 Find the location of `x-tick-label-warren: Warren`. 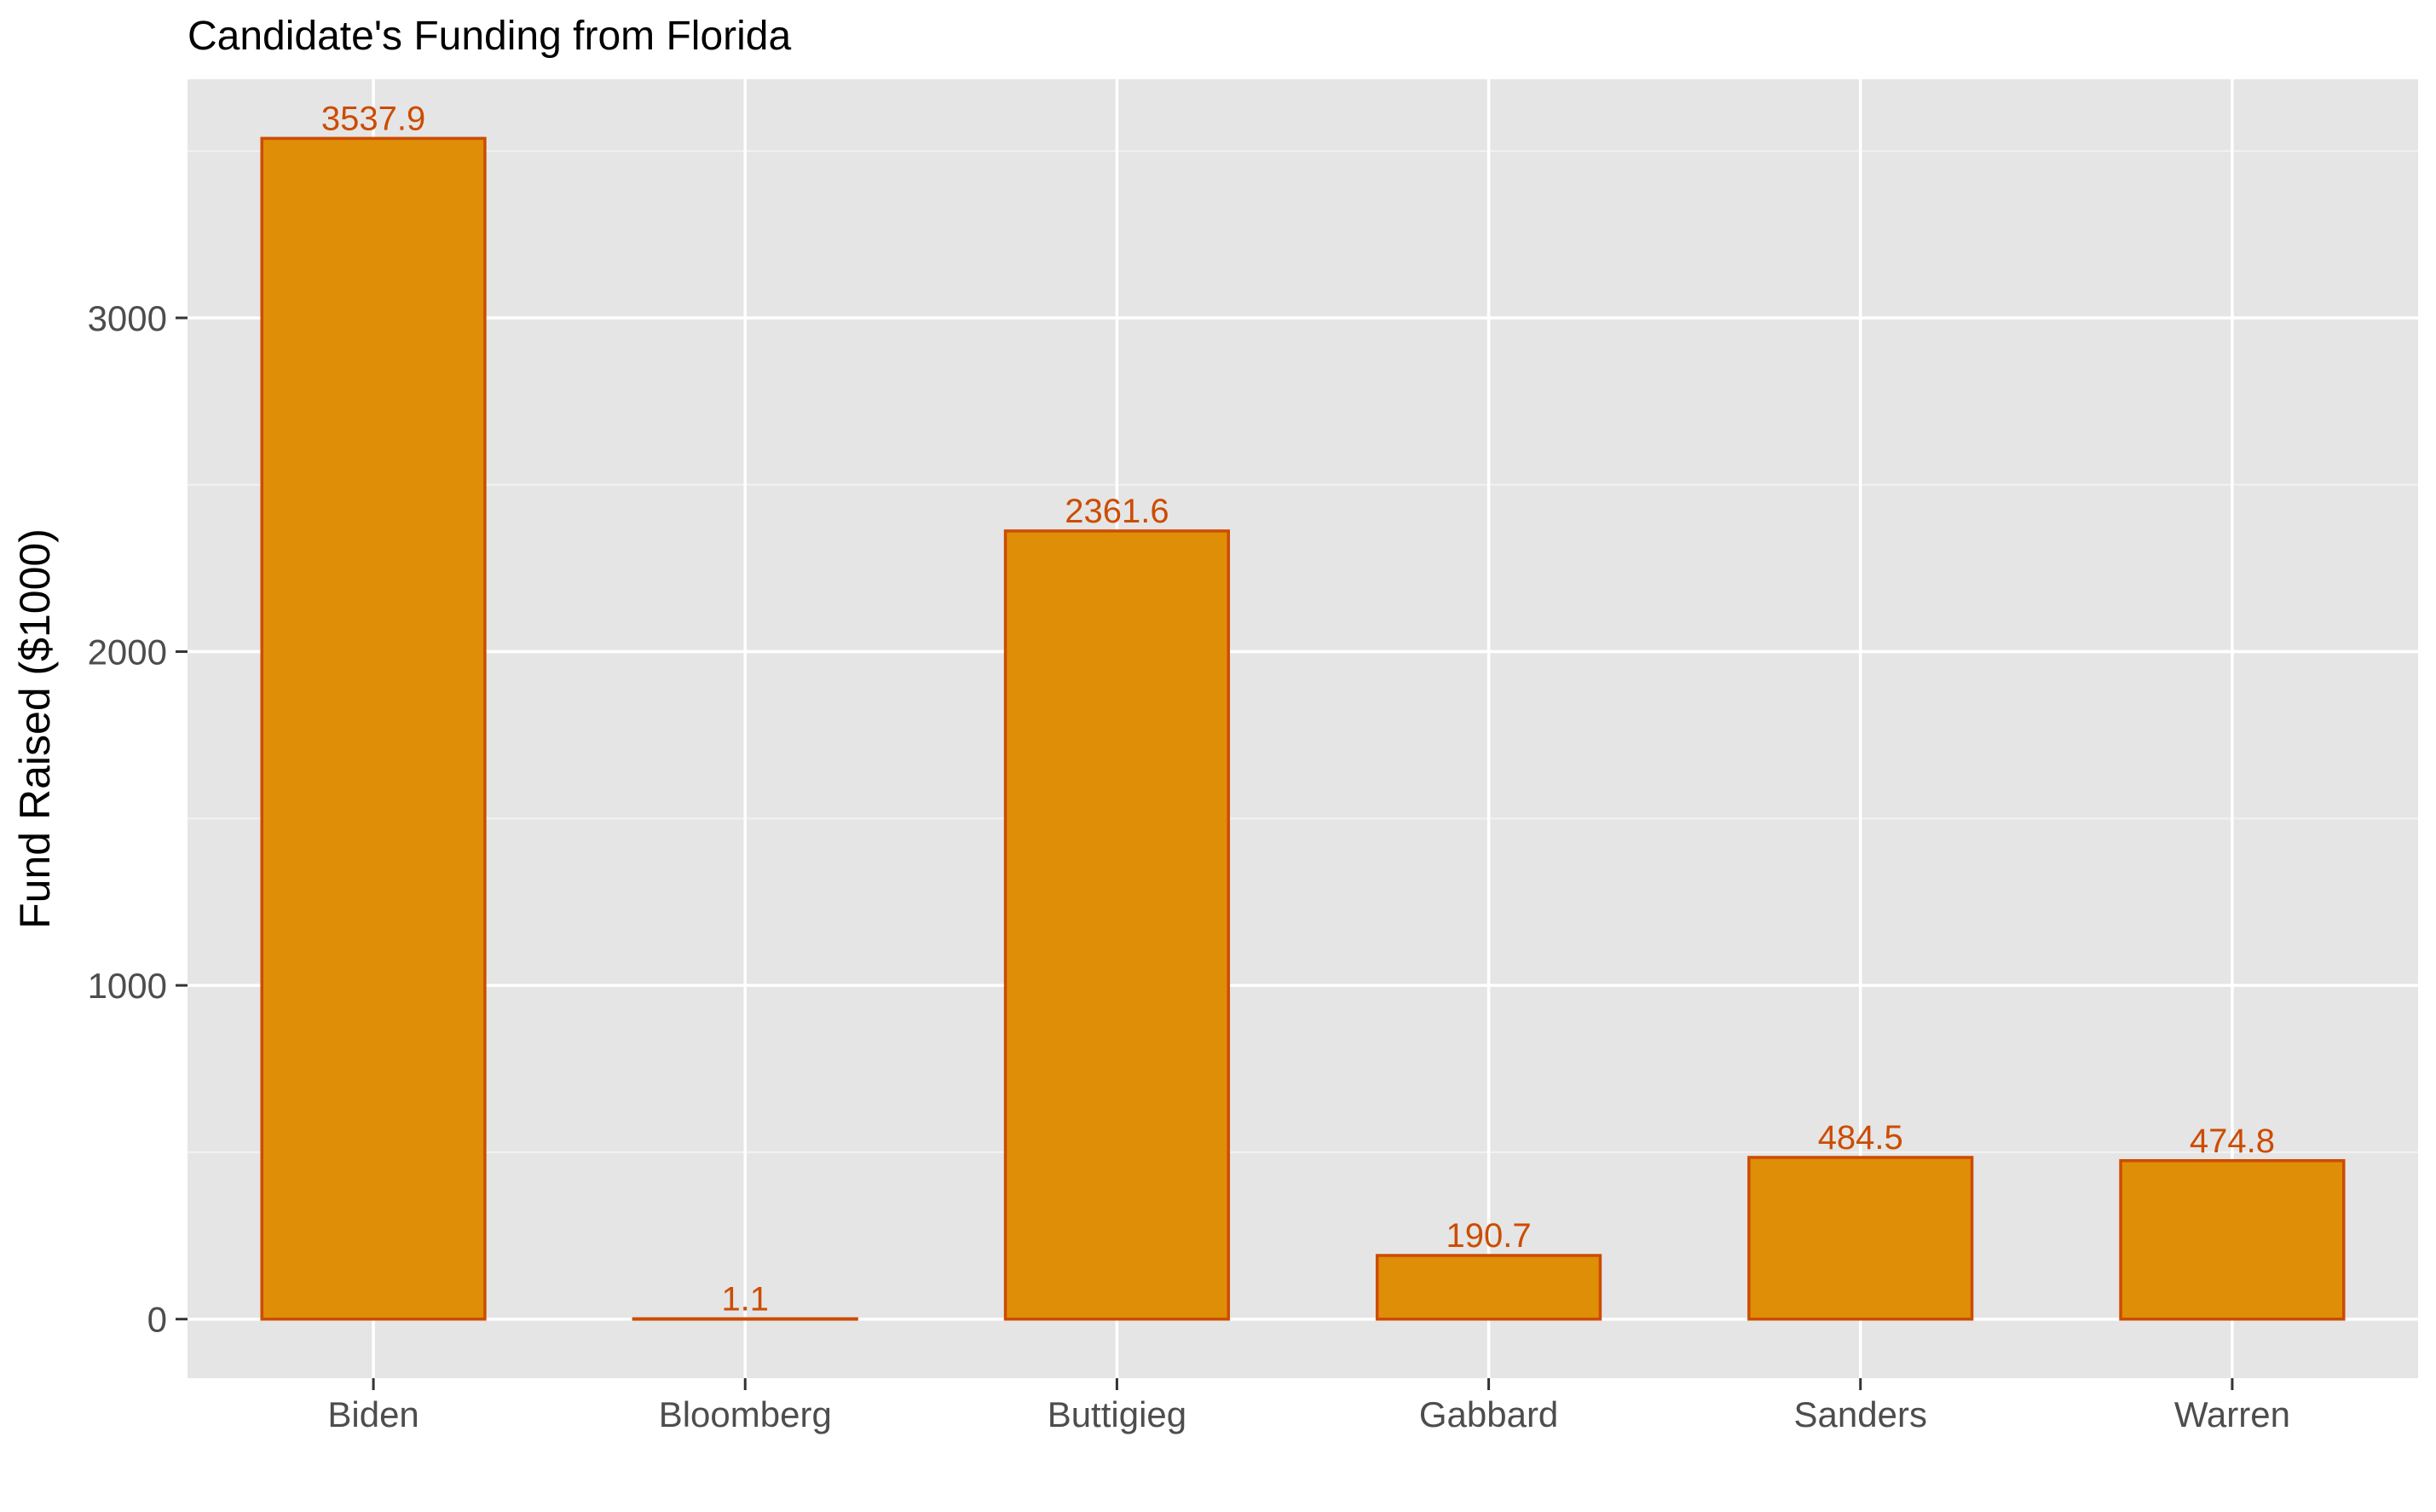

x-tick-label-warren: Warren is located at coordinates (2232, 1414).